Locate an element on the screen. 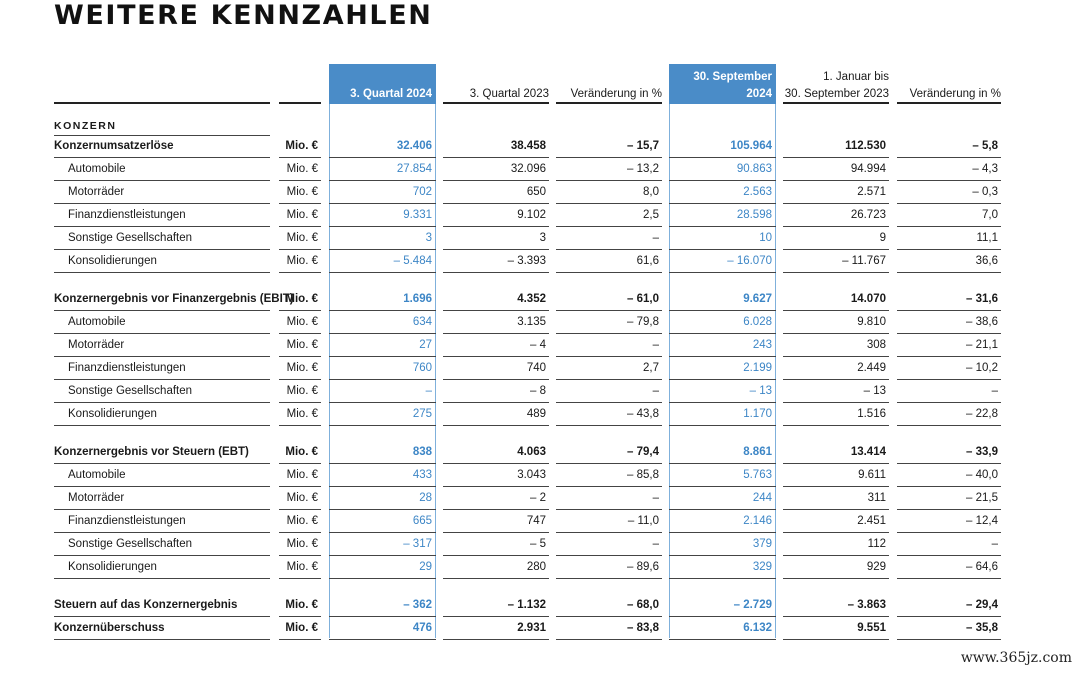 This screenshot has height=674, width=1080. column-header: 1. Januar bis 30. September 2023 is located at coordinates (836, 84).